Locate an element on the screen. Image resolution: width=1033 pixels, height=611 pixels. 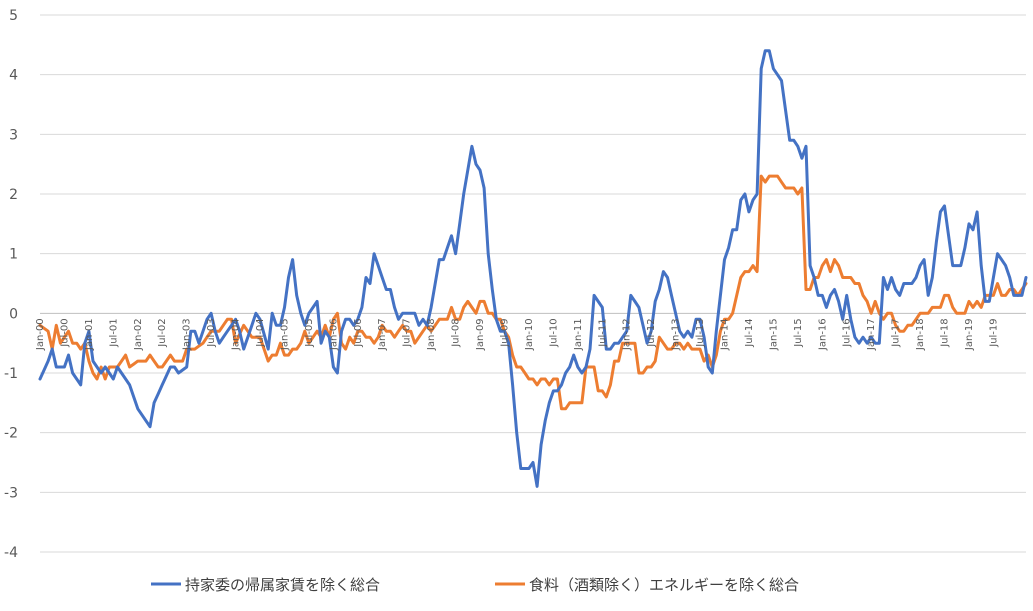
y-axis-tick-labels: -4 -3 -2 -1 0 1 2 3 4 5 is located at coordinates (11, 284).